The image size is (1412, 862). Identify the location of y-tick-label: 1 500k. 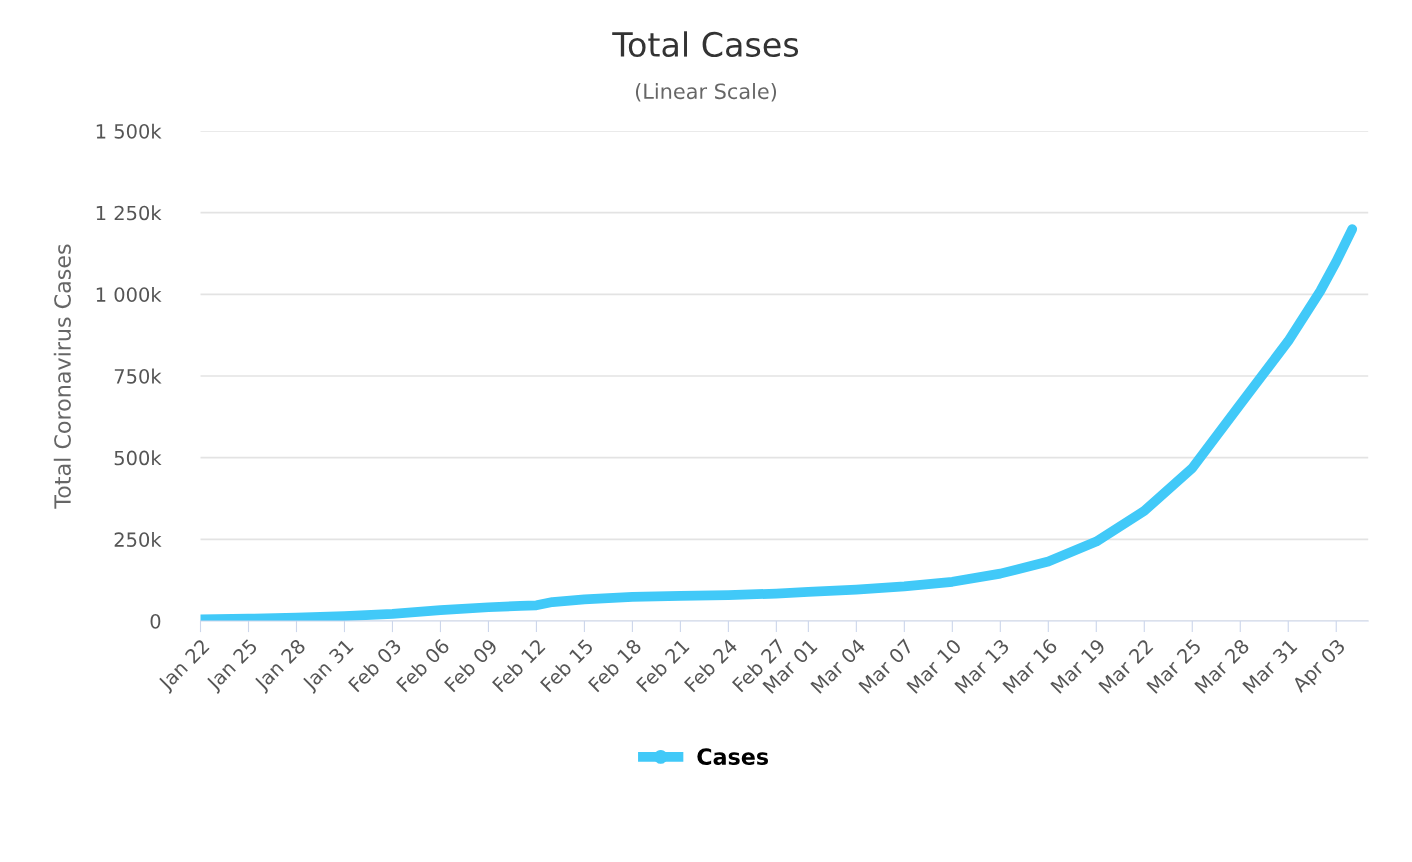
(129, 131).